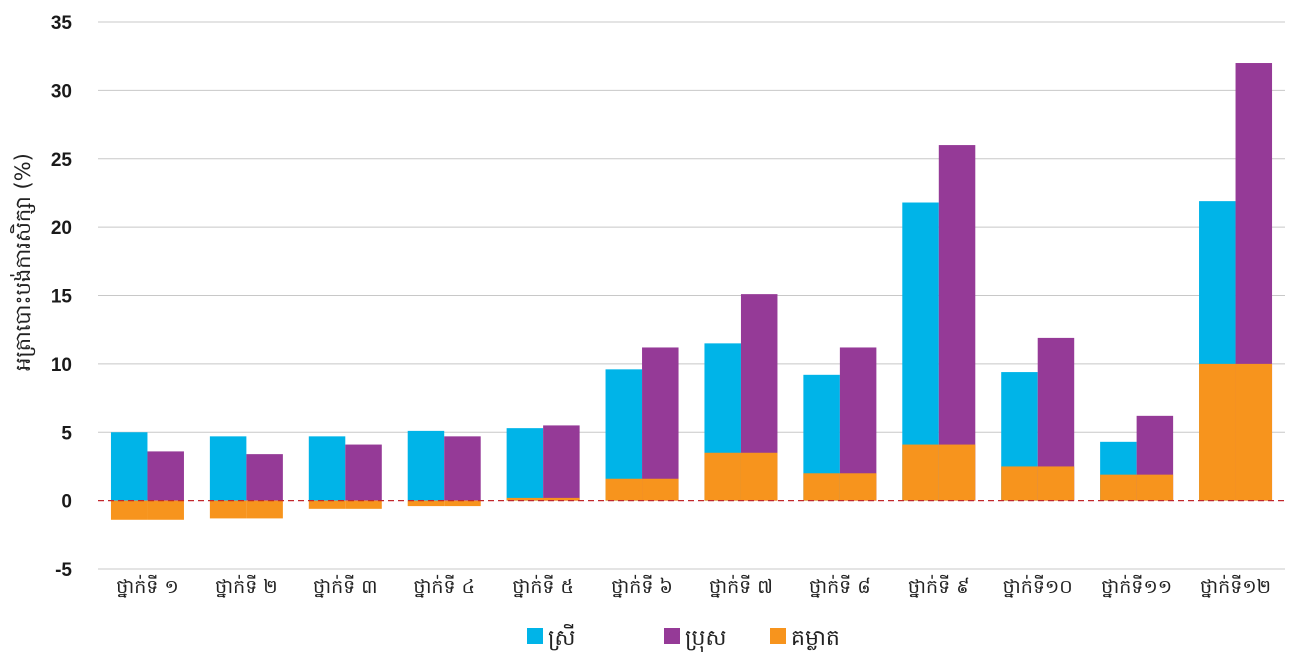 This screenshot has height=659, width=1293. Describe the element at coordinates (444, 586) in the screenshot. I see `x-category-label: ថ្នាក់ទី ៤` at that location.